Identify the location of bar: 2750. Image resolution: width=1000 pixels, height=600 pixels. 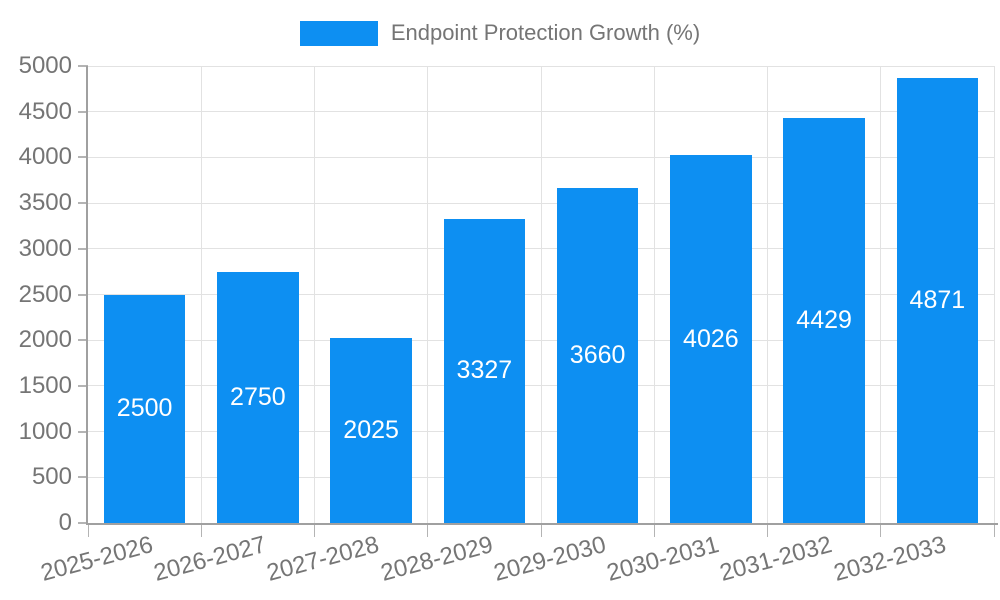
(258, 397).